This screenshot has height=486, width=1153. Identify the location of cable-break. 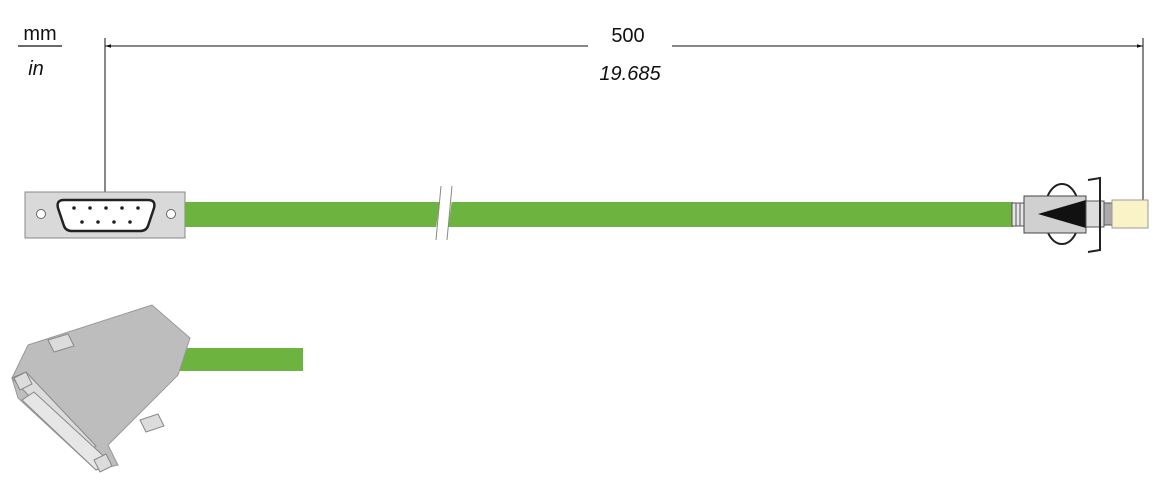
(444, 213).